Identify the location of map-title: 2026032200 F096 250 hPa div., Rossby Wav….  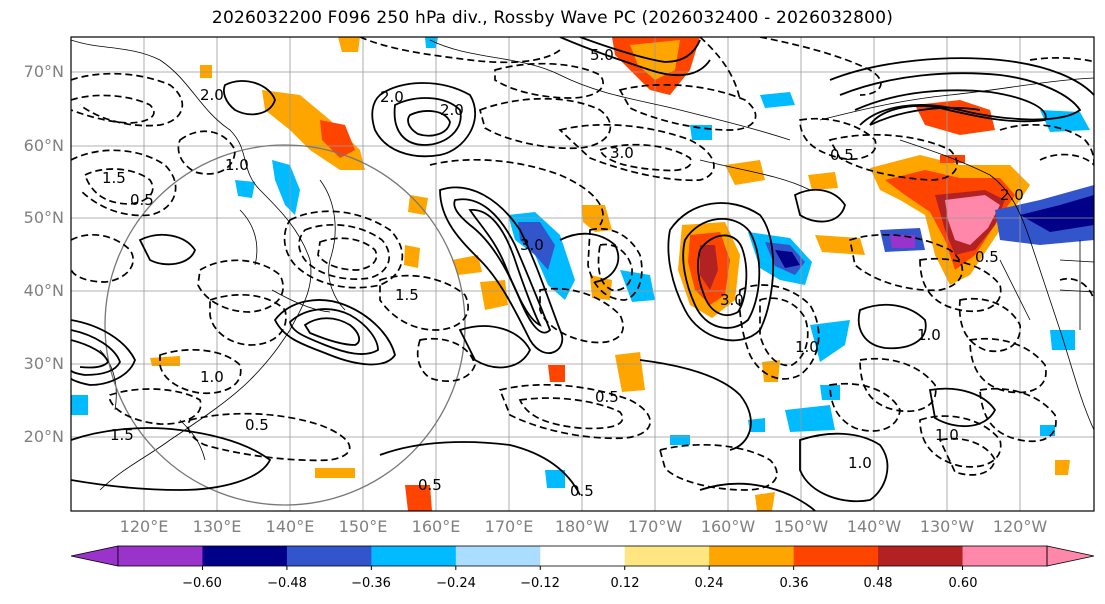
(552, 18).